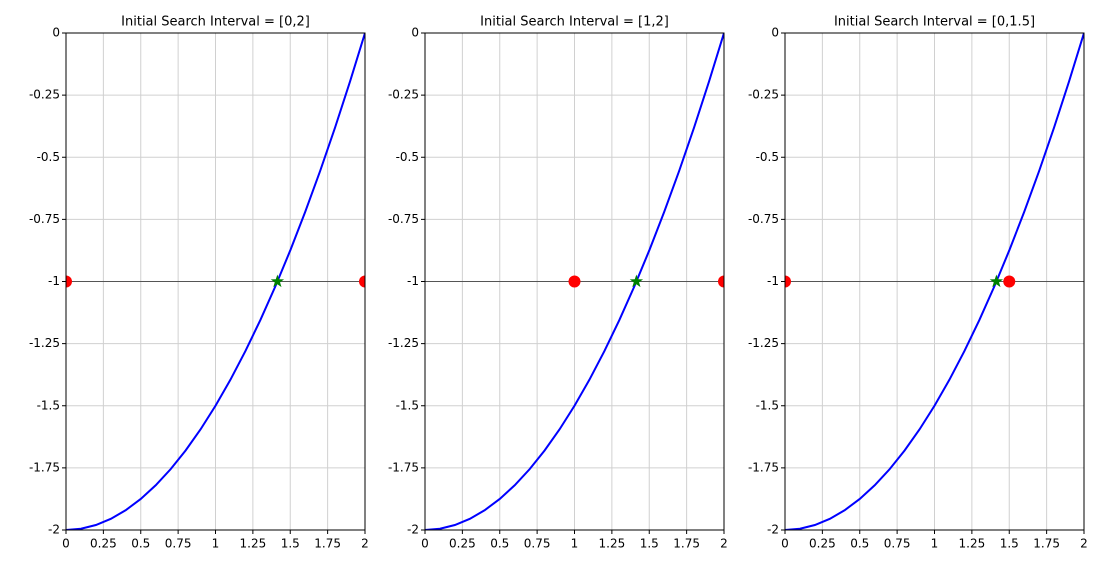 Image resolution: width=1103 pixels, height=570 pixels. Describe the element at coordinates (215, 22) in the screenshot. I see `chart-title: Initial Search Interval = [0,2]` at that location.